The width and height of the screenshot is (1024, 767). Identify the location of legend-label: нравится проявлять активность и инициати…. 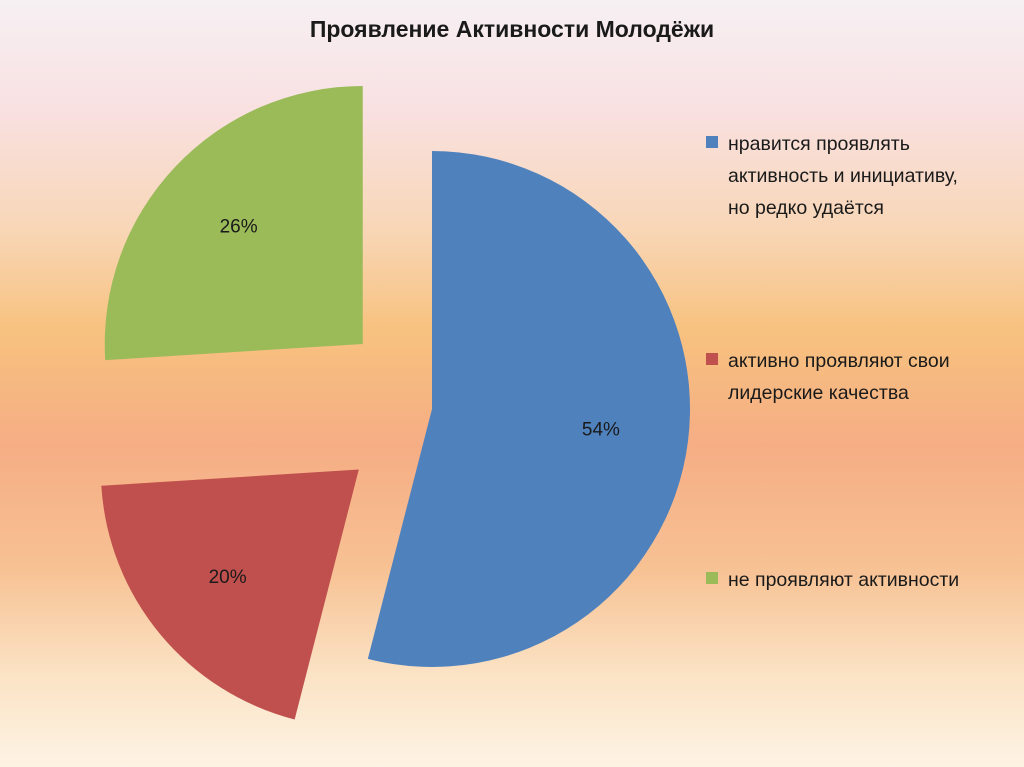
(843, 176).